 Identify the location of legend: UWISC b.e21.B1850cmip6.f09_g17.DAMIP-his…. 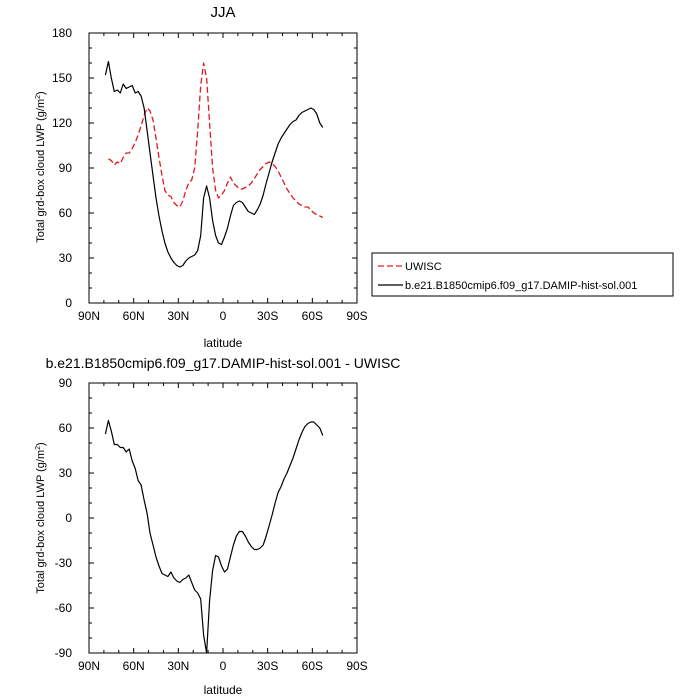
(522, 274).